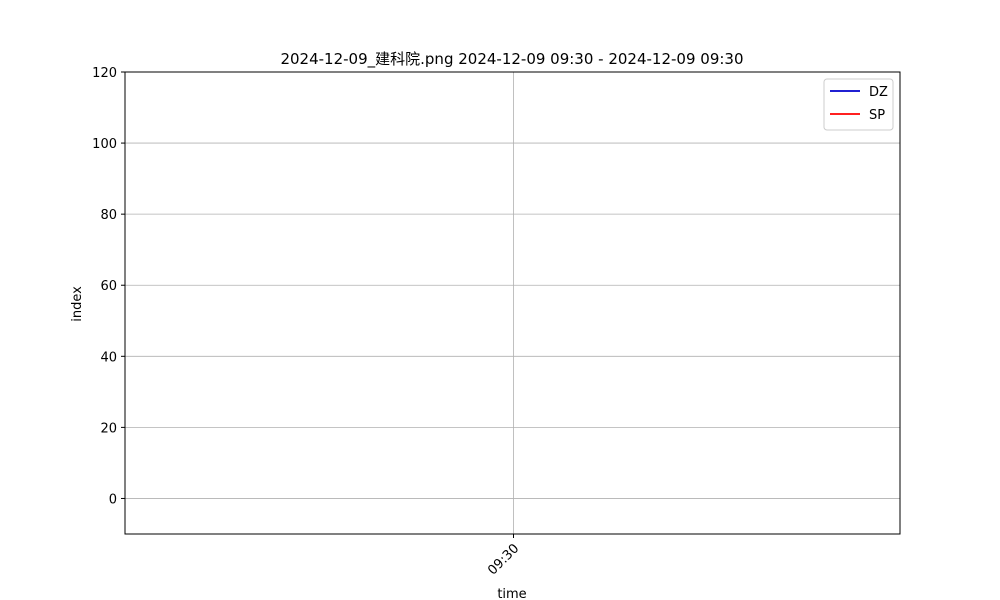  What do you see at coordinates (104, 144) in the screenshot?
I see `y-tick-label: 100` at bounding box center [104, 144].